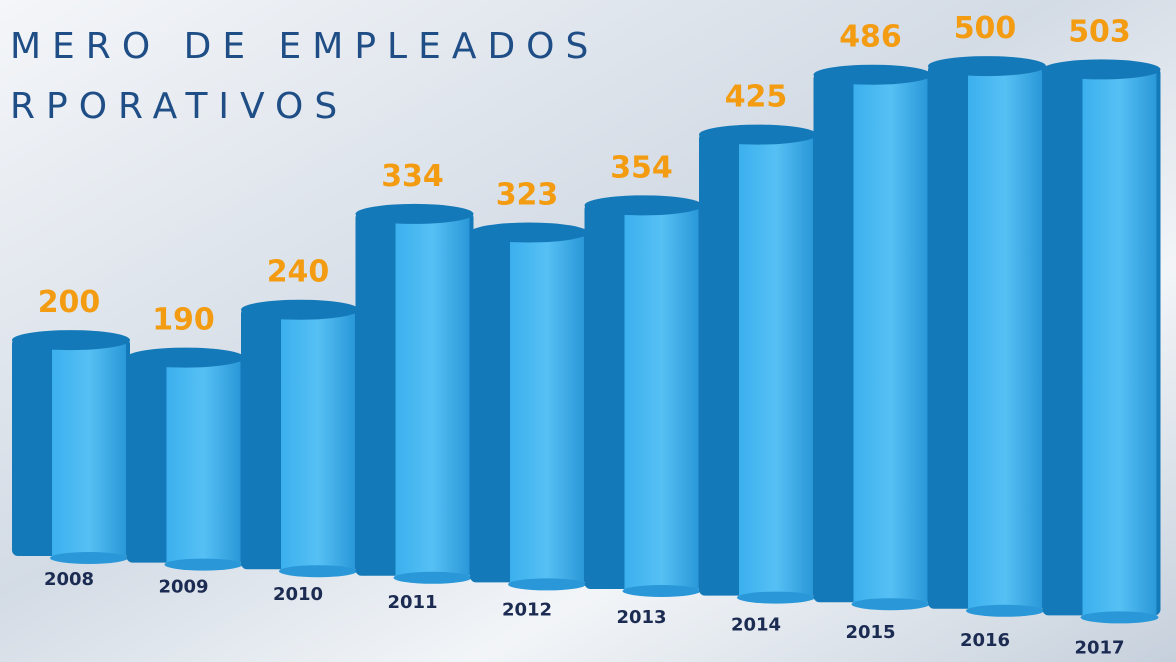 This screenshot has height=662, width=1176. What do you see at coordinates (183, 320) in the screenshot?
I see `value-label: 190` at bounding box center [183, 320].